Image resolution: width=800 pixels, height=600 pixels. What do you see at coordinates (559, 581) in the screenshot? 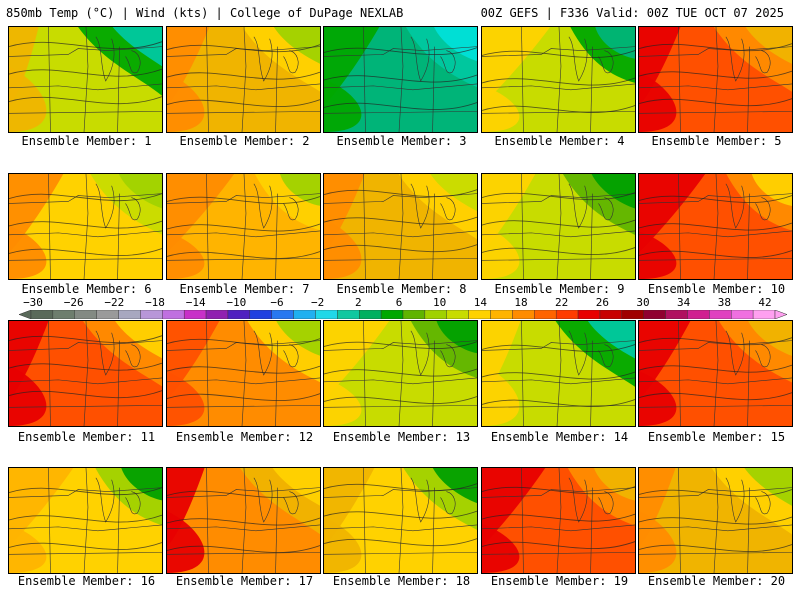
I see `ensemble-member-label: Ensemble Member: 19` at bounding box center [559, 581].